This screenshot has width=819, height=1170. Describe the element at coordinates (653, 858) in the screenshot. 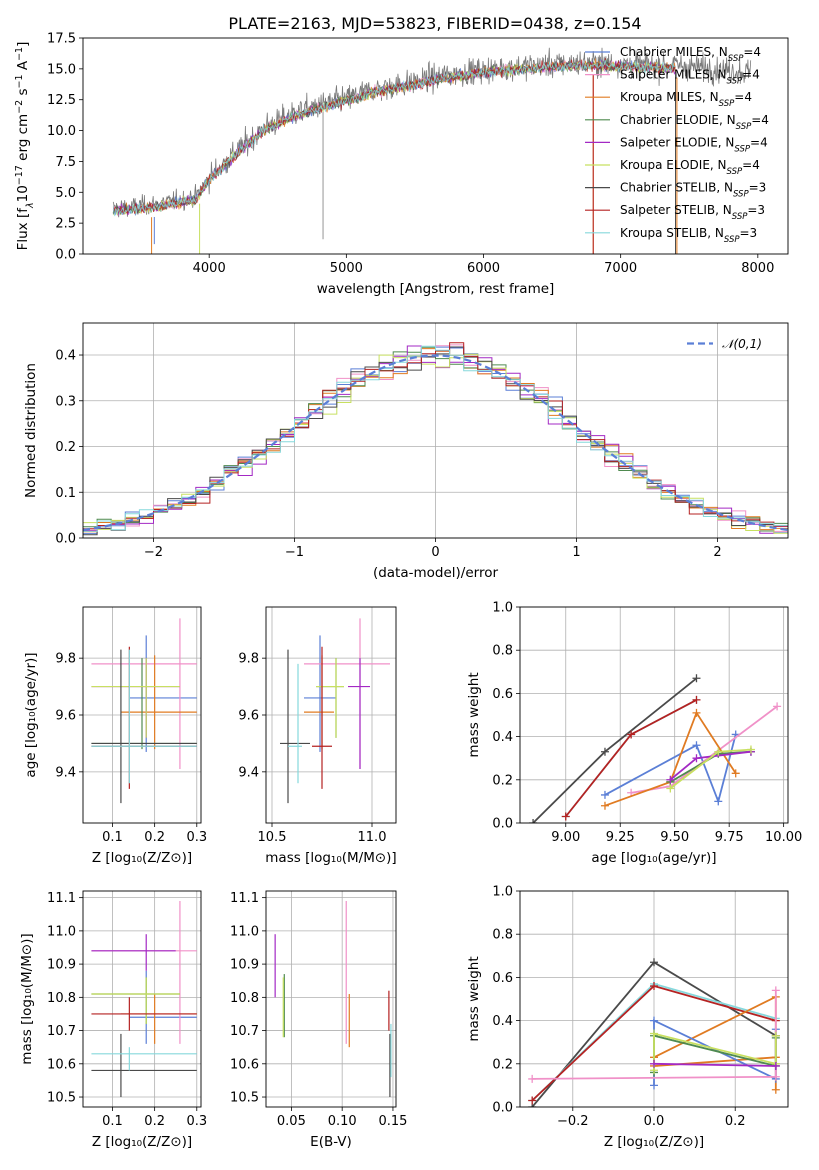

I see `x-axis-label: age [log₁₀(age/yr)]` at that location.